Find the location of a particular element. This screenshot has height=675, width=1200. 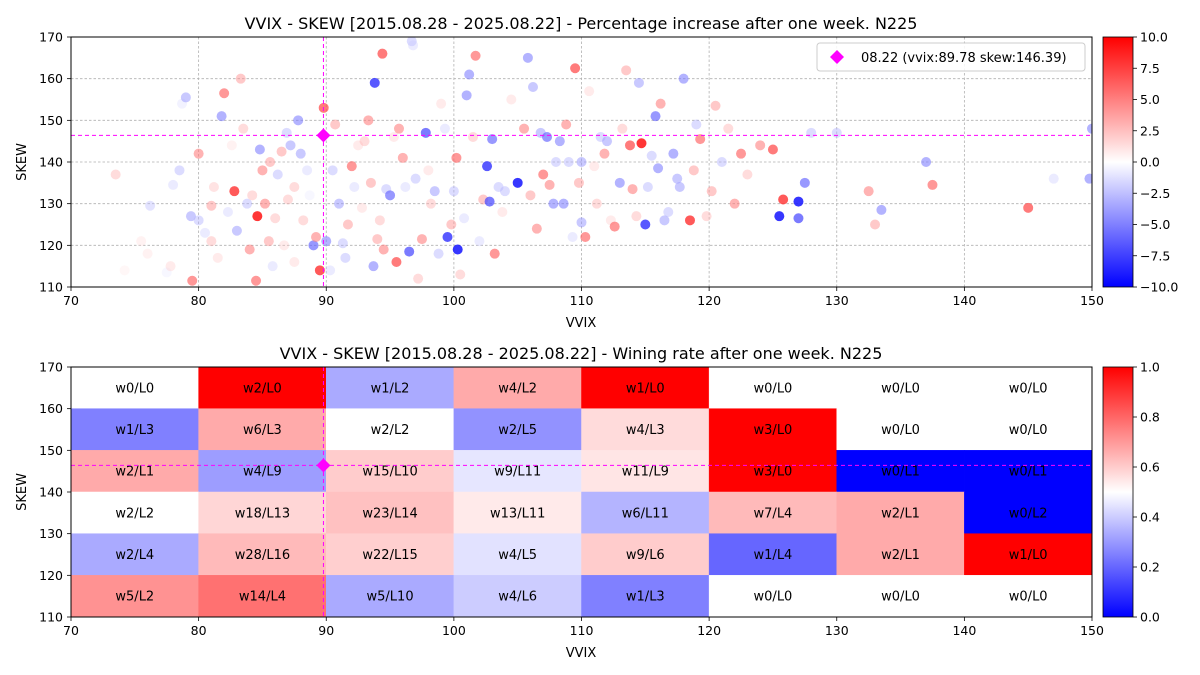

y-tick-label: 130 is located at coordinates (51, 203).